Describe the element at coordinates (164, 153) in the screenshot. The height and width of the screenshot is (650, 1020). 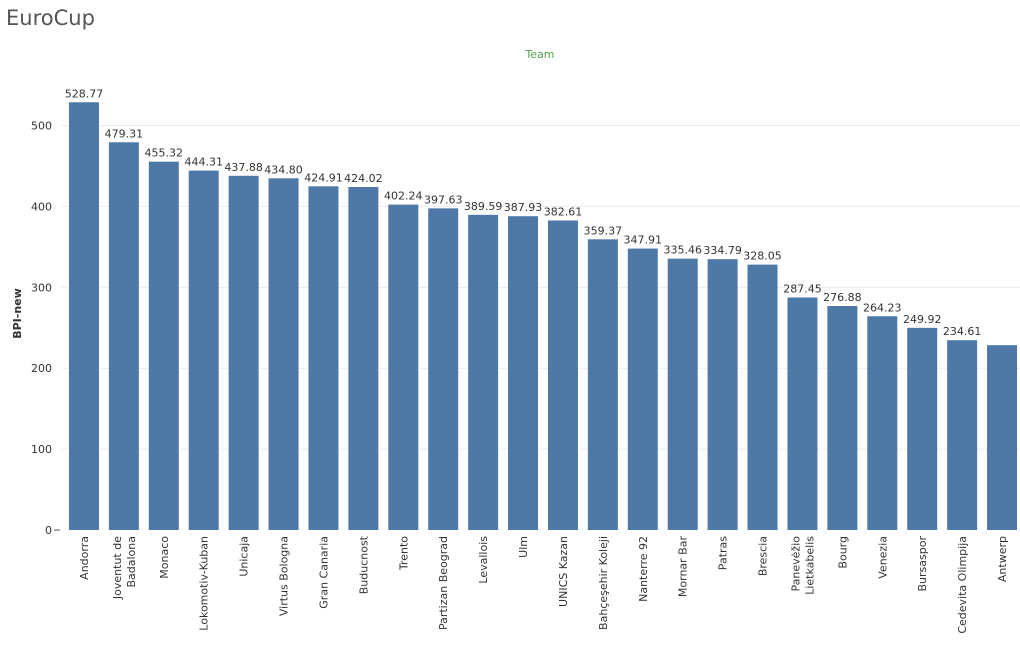
I see `data-label: 455.32` at that location.